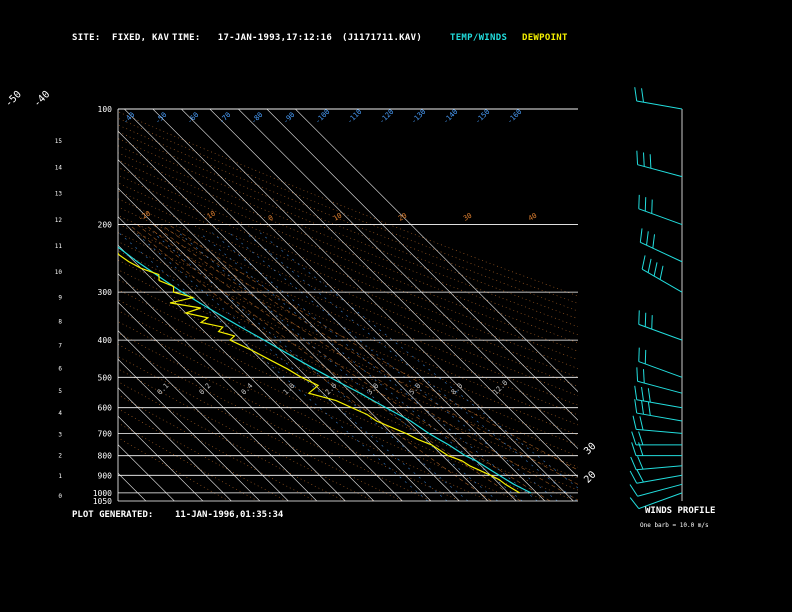 The width and height of the screenshot is (792, 612). I want to click on dry-adiabat-label: -100, so click(323, 117).